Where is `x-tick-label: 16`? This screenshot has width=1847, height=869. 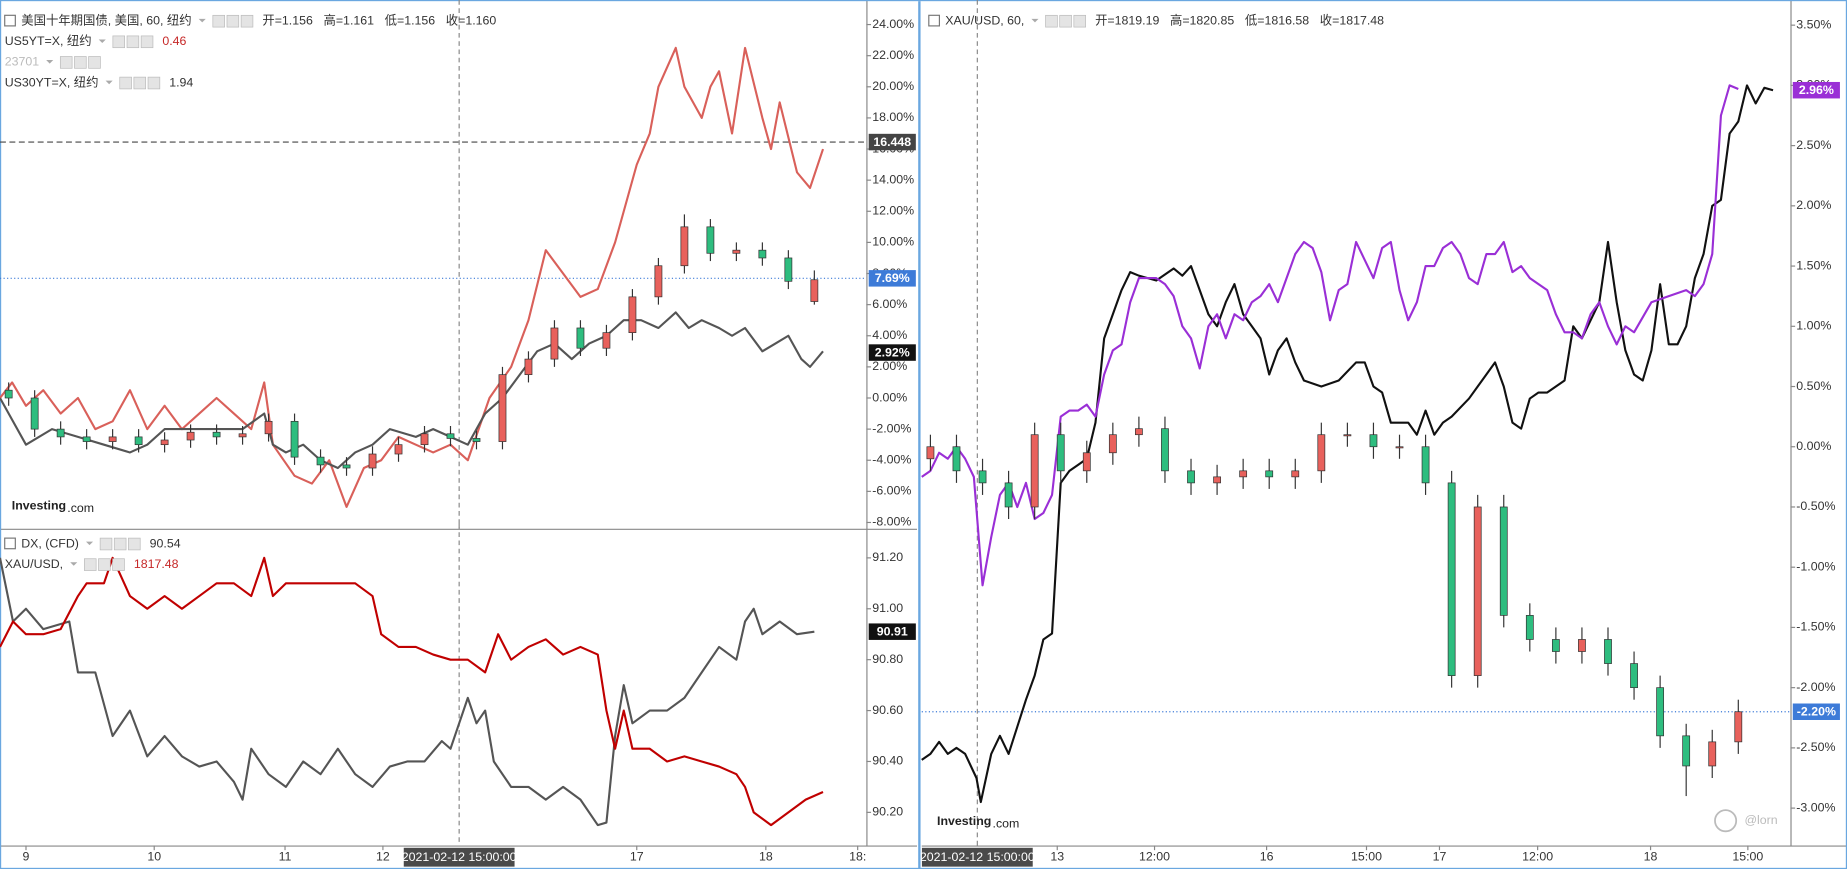 x-tick-label: 16 is located at coordinates (1267, 856).